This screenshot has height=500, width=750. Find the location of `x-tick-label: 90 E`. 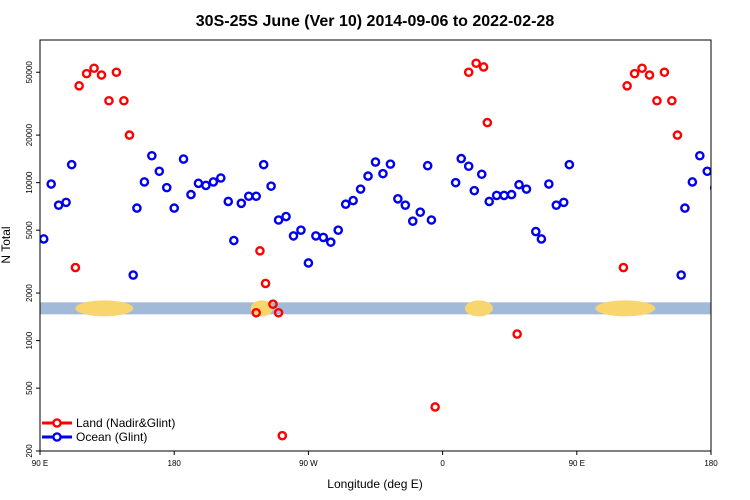

x-tick-label: 90 E is located at coordinates (40, 463).